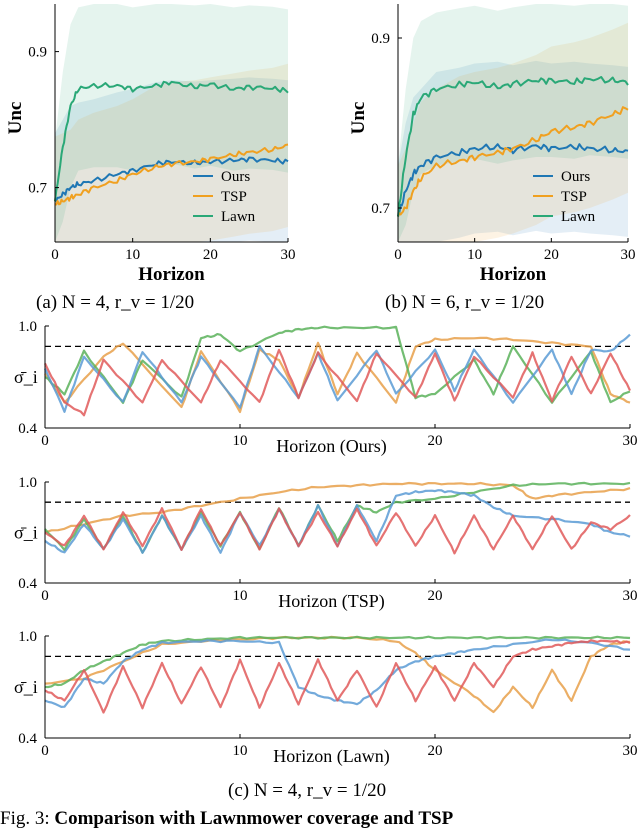 This screenshot has width=640, height=828. I want to click on x-axis-label: Horizon (Lawn), so click(331, 756).